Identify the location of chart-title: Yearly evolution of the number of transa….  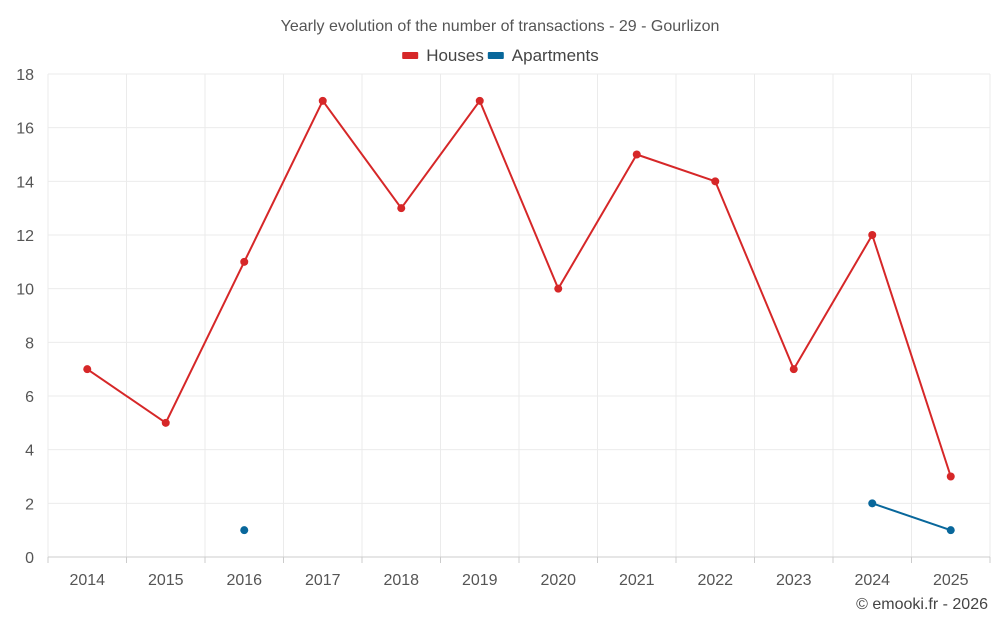
(500, 26).